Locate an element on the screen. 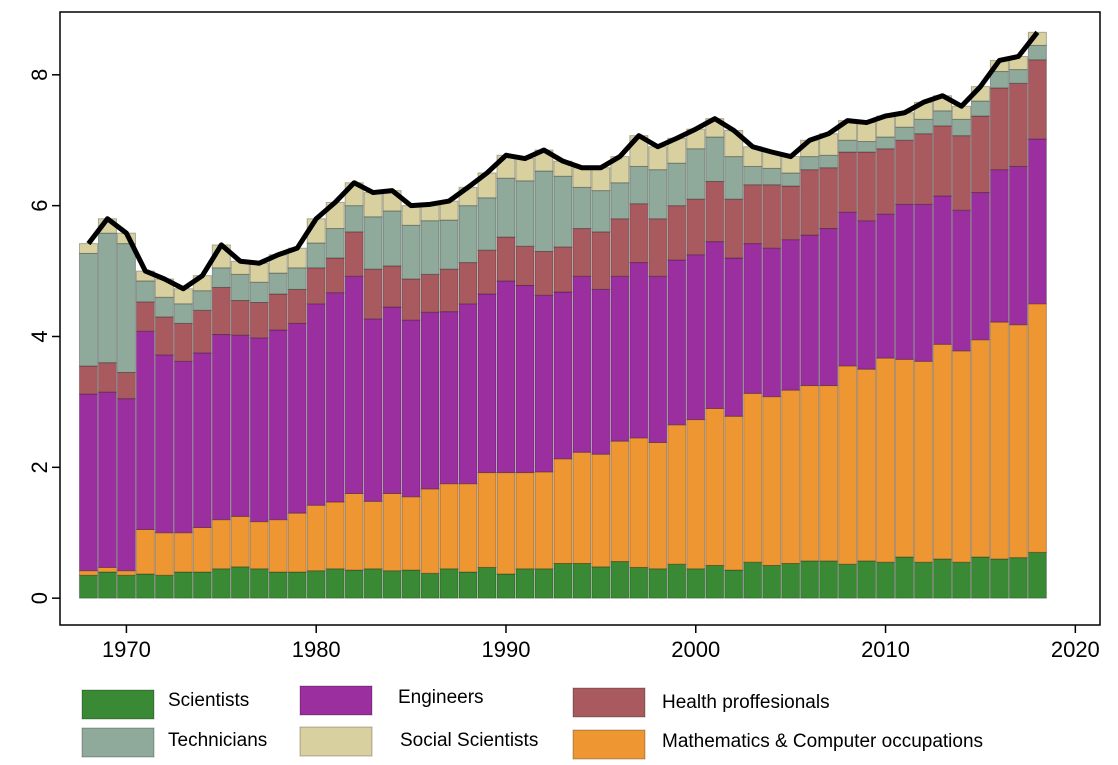  y-tick-label: 2 is located at coordinates (39, 467).